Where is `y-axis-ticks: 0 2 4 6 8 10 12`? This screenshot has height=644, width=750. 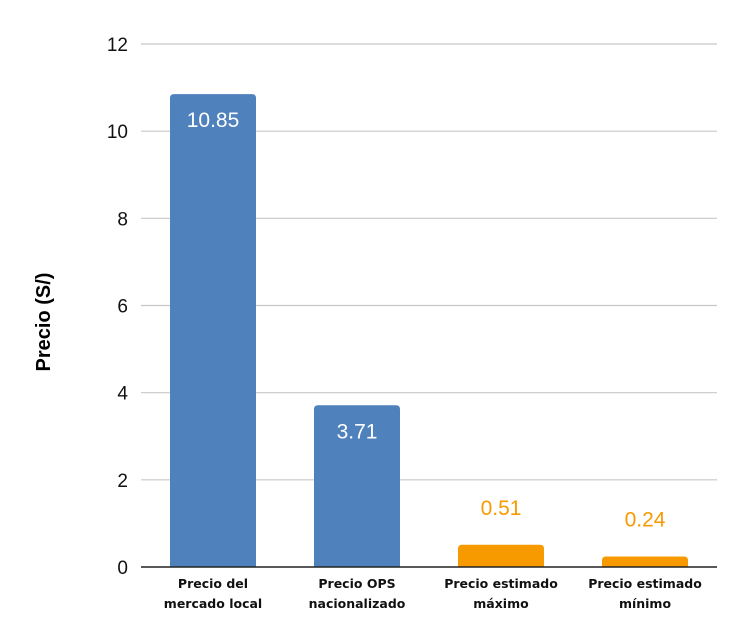 y-axis-ticks: 0 2 4 6 8 10 12 is located at coordinates (118, 307).